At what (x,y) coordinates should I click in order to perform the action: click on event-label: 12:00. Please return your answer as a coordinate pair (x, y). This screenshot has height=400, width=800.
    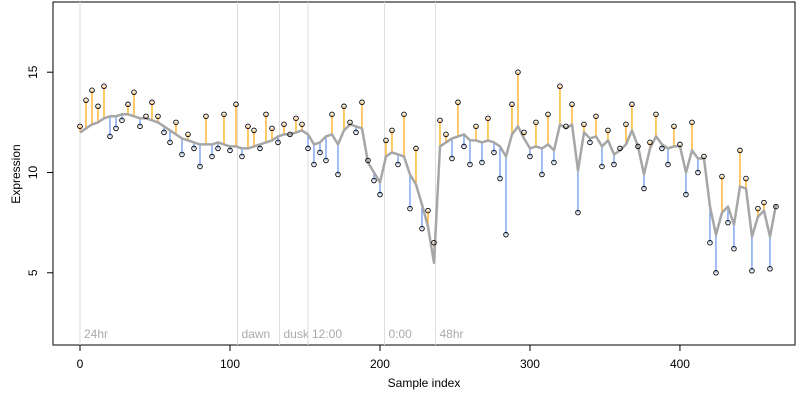
    Looking at the image, I should click on (327, 334).